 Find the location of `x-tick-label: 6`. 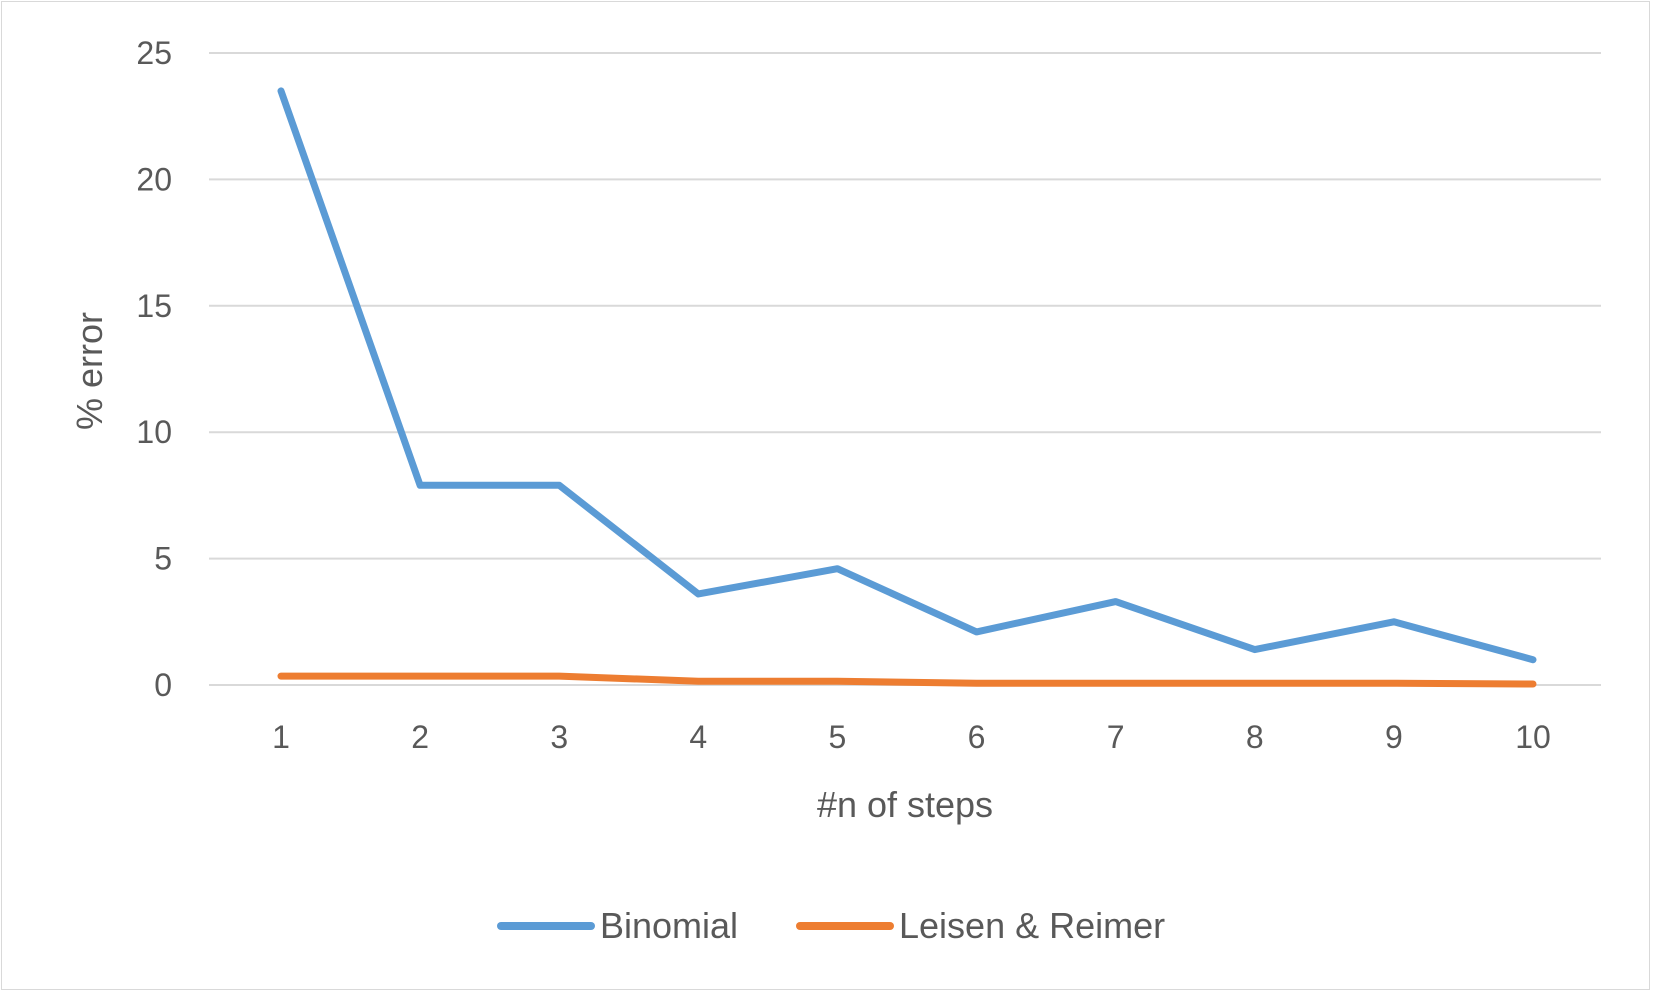

x-tick-label: 6 is located at coordinates (977, 737).